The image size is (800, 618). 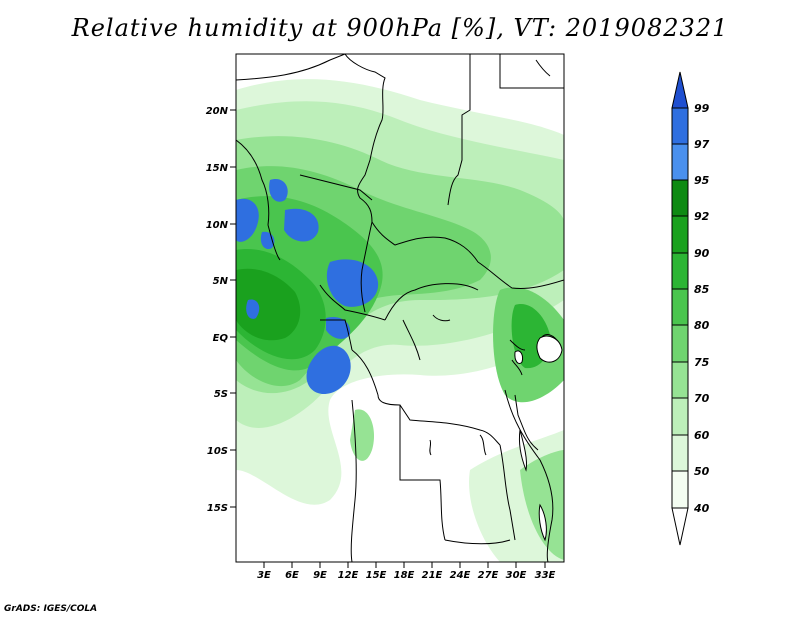 I want to click on colorbar-label-75: 75, so click(x=702, y=362).